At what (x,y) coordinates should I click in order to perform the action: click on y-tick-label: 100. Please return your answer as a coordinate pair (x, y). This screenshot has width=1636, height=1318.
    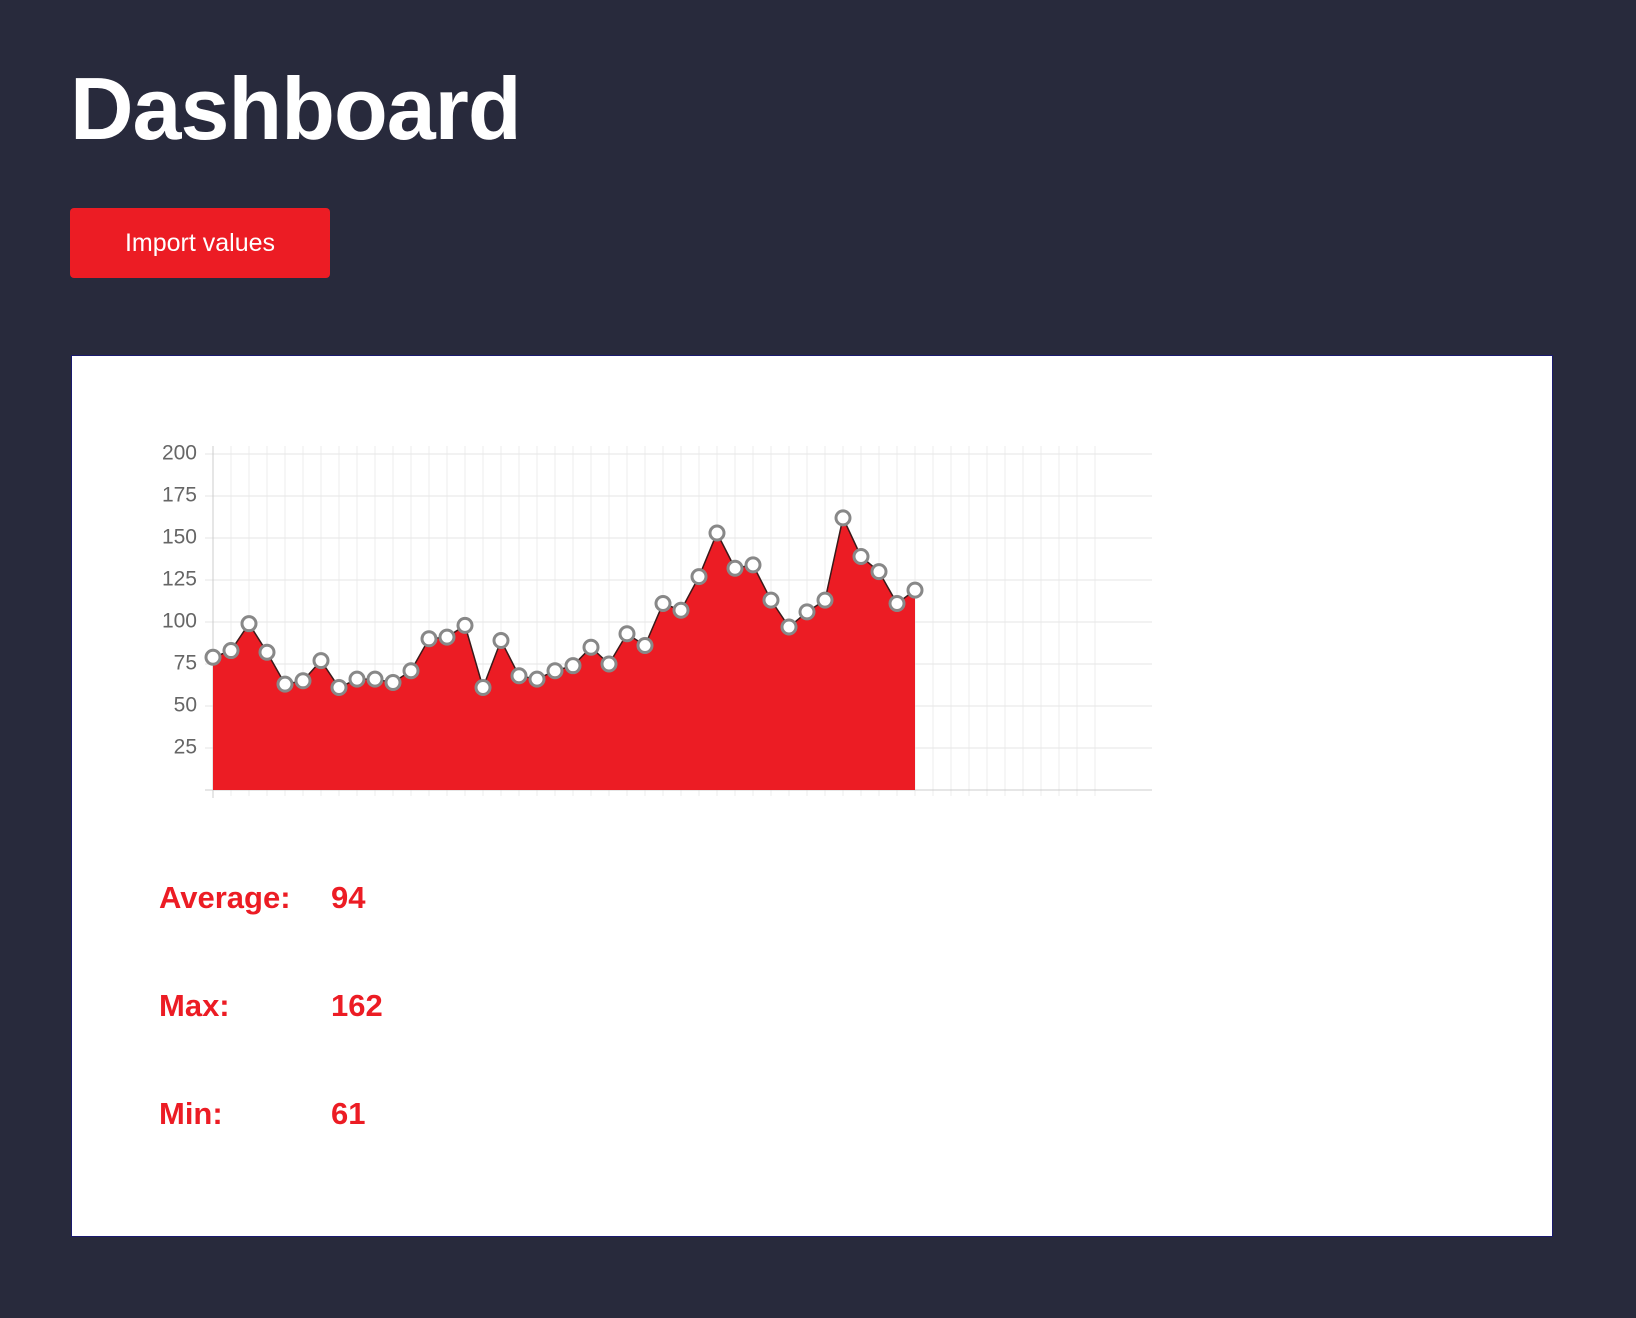
    Looking at the image, I should click on (179, 621).